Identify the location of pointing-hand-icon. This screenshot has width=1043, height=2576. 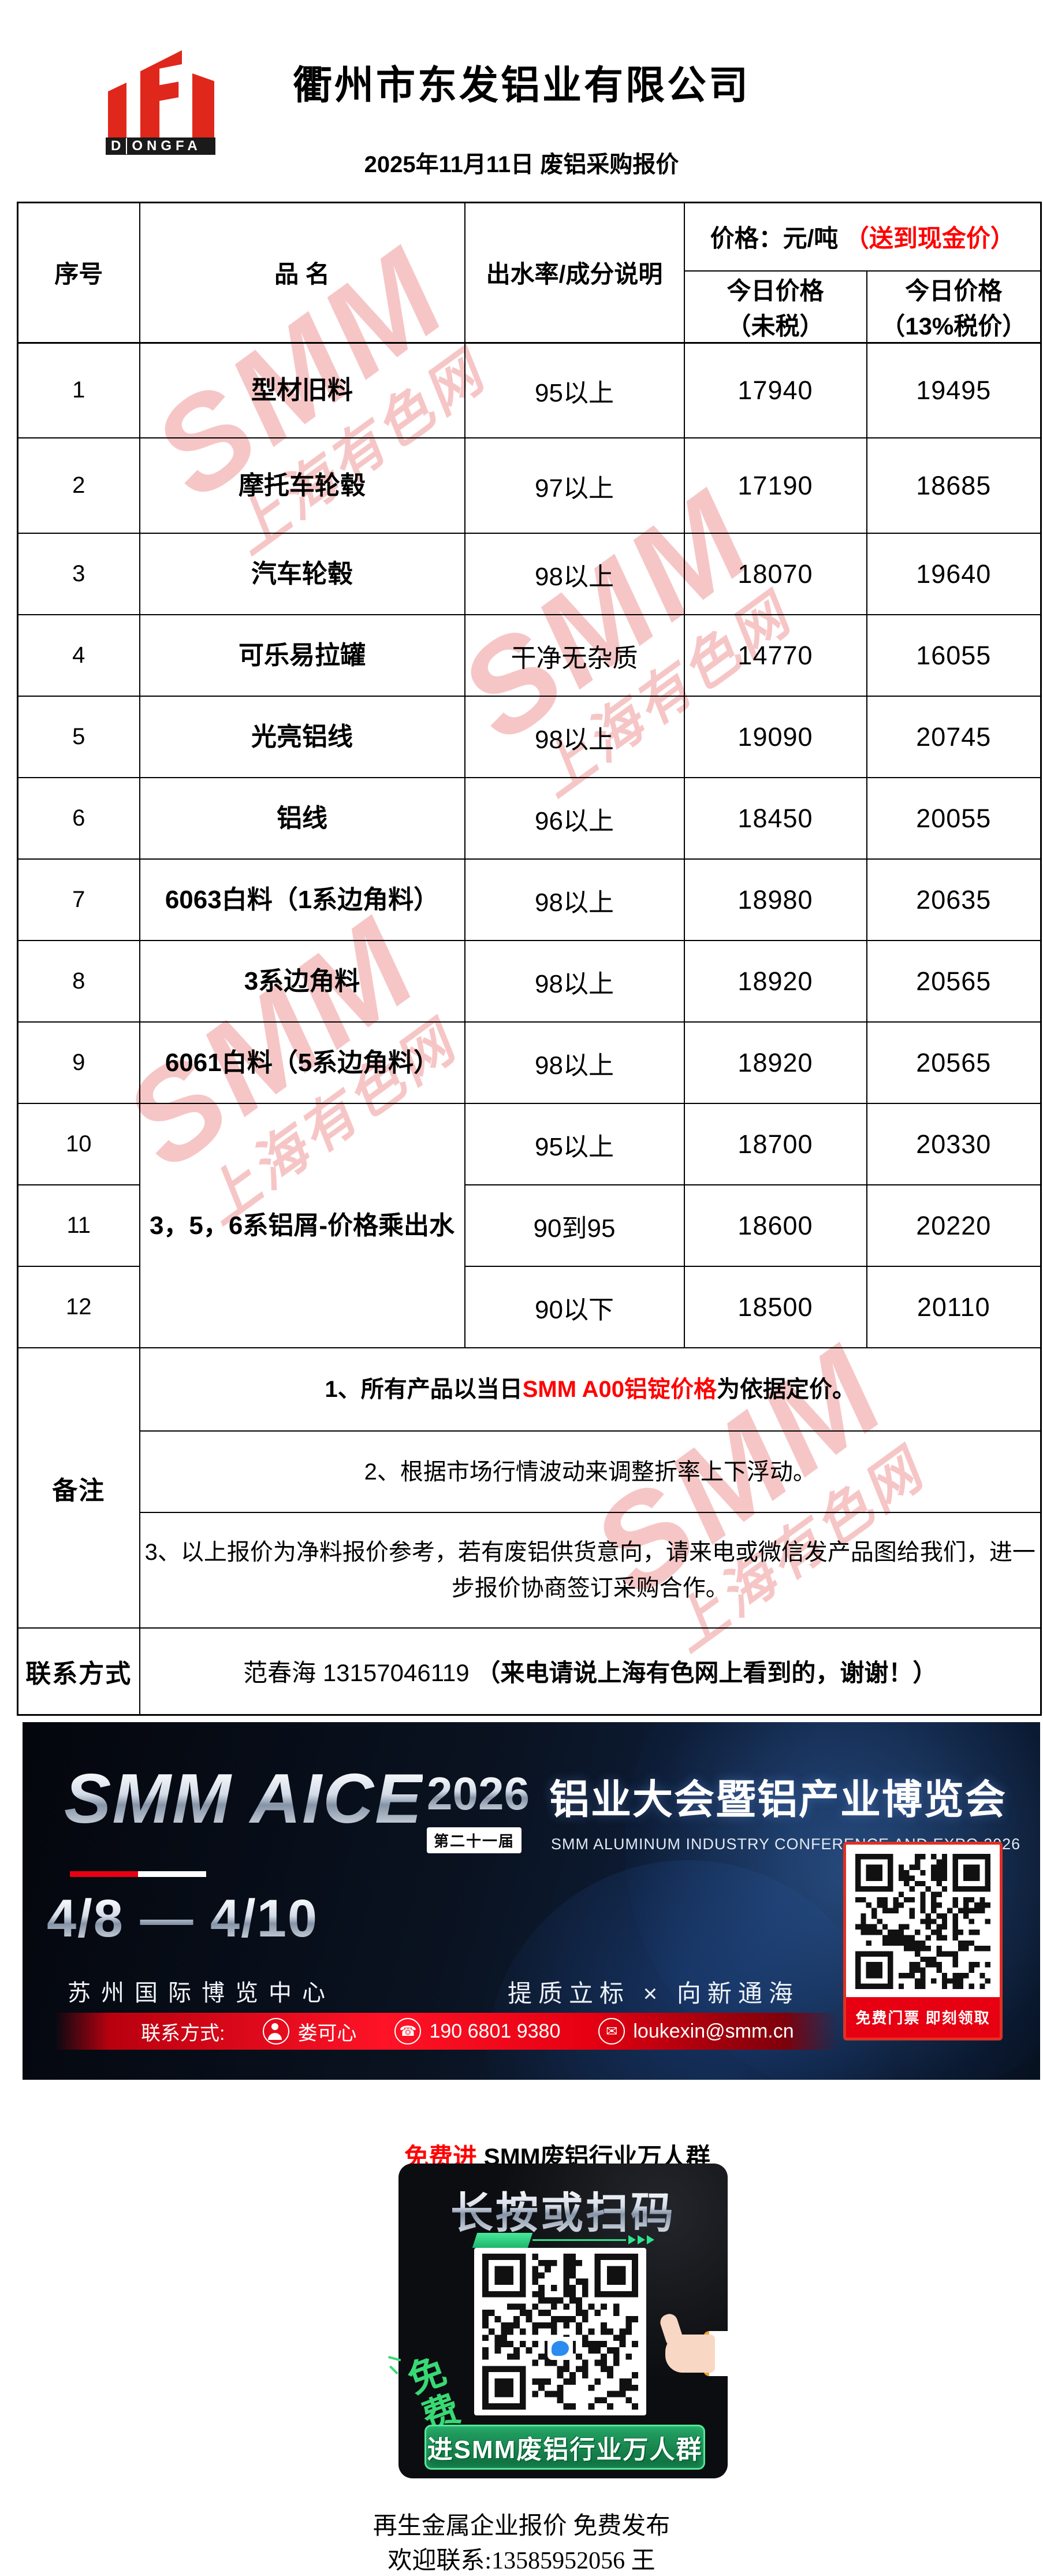
(693, 2352).